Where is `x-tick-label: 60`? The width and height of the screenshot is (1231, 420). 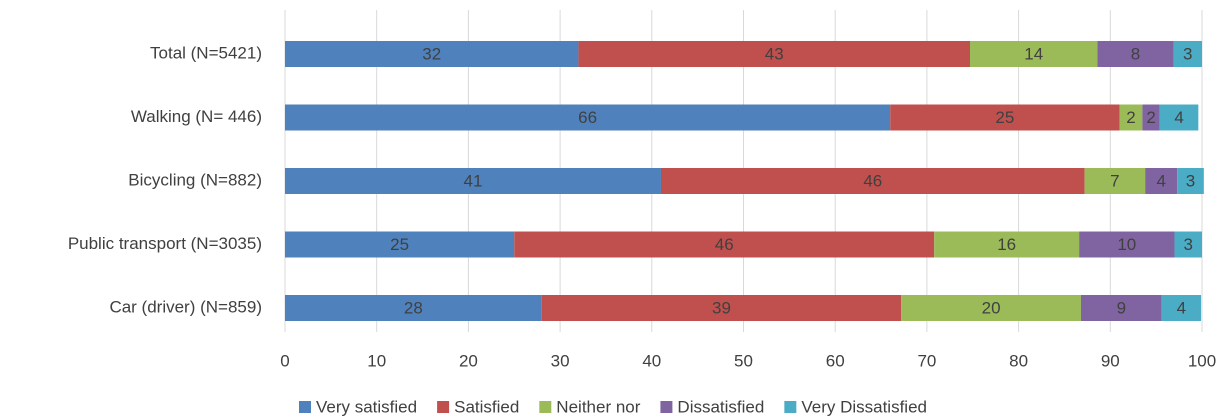
x-tick-label: 60 is located at coordinates (835, 360).